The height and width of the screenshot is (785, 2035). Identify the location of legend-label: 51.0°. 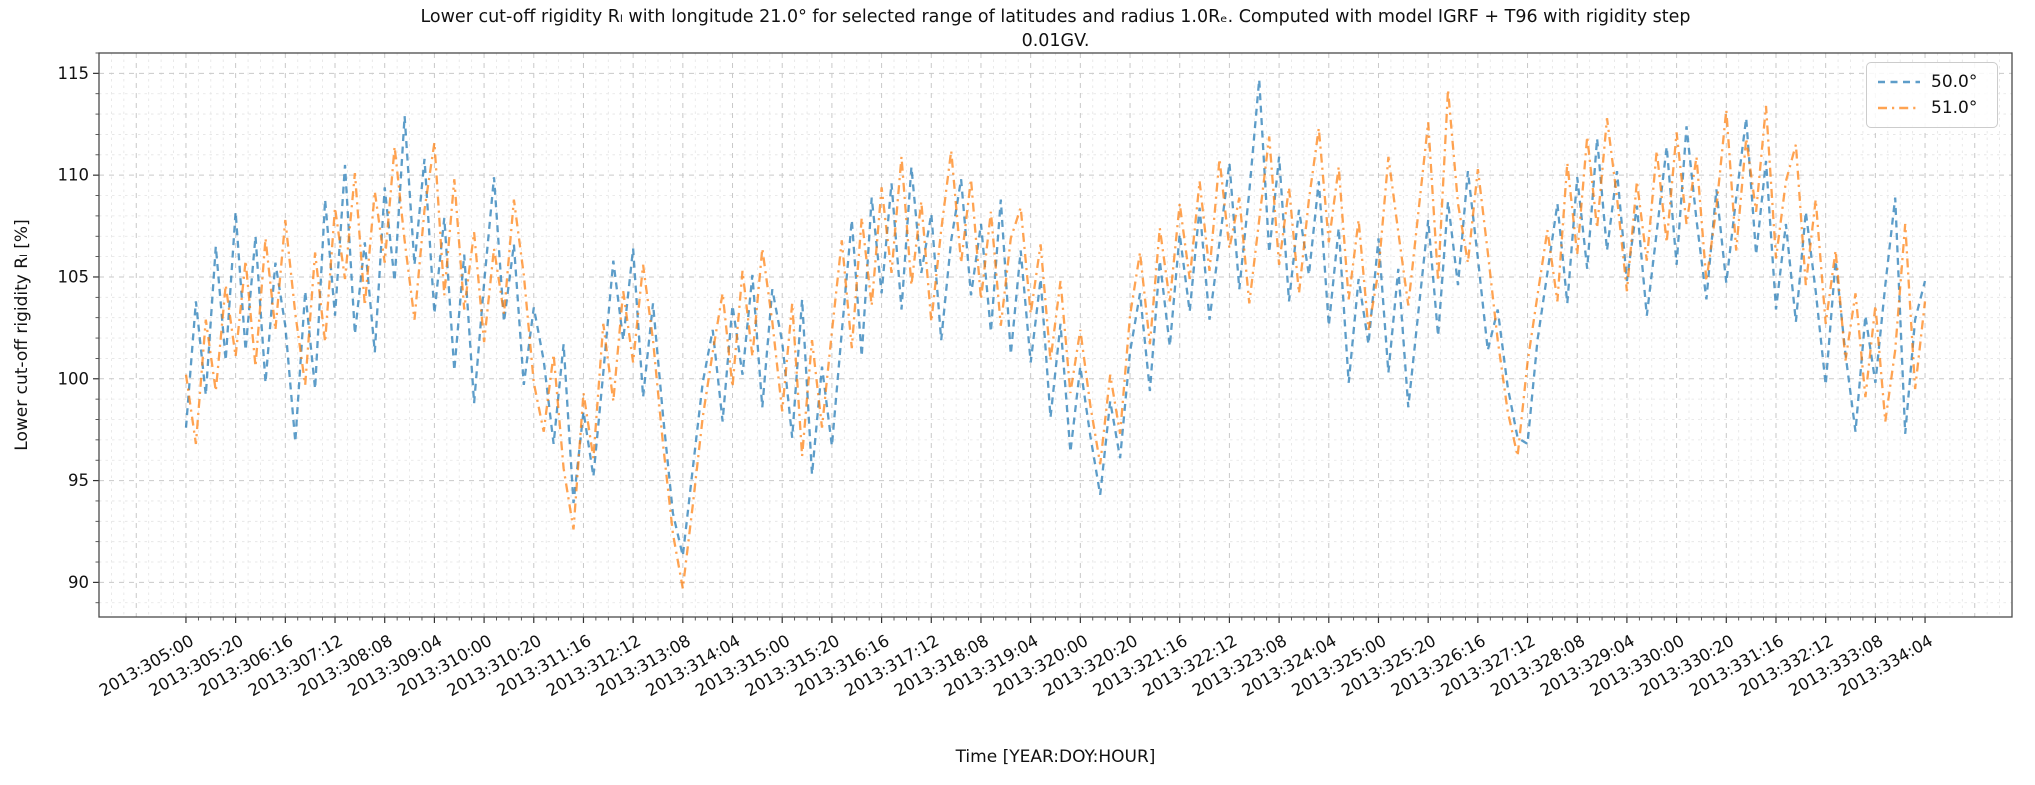
(1954, 108).